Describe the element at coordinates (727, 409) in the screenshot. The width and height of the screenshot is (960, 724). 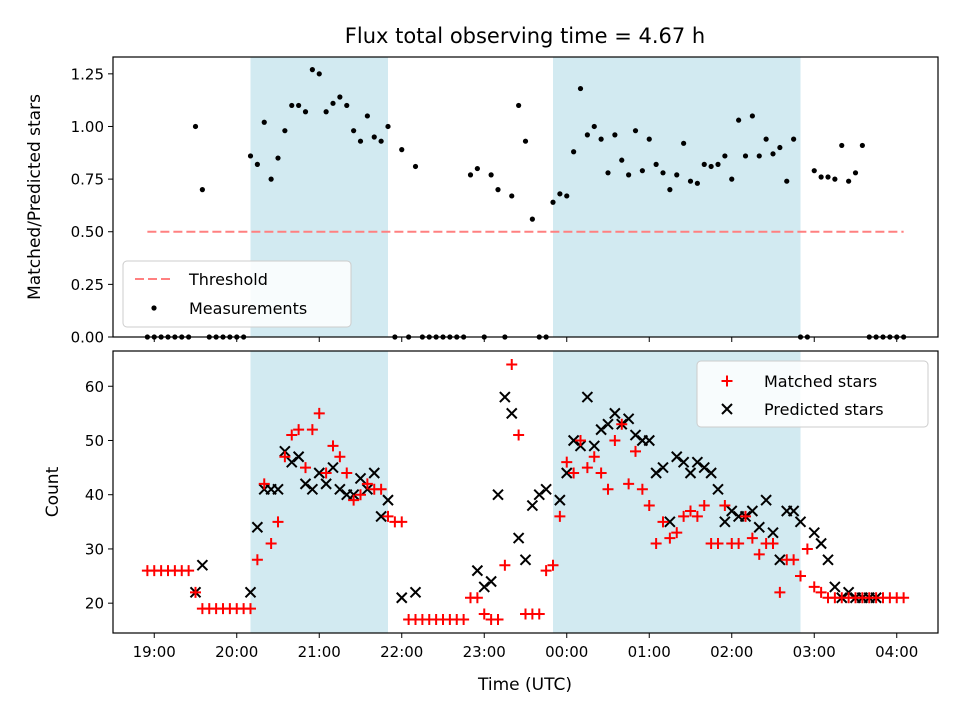
I see `legend-predicted-swatch` at that location.